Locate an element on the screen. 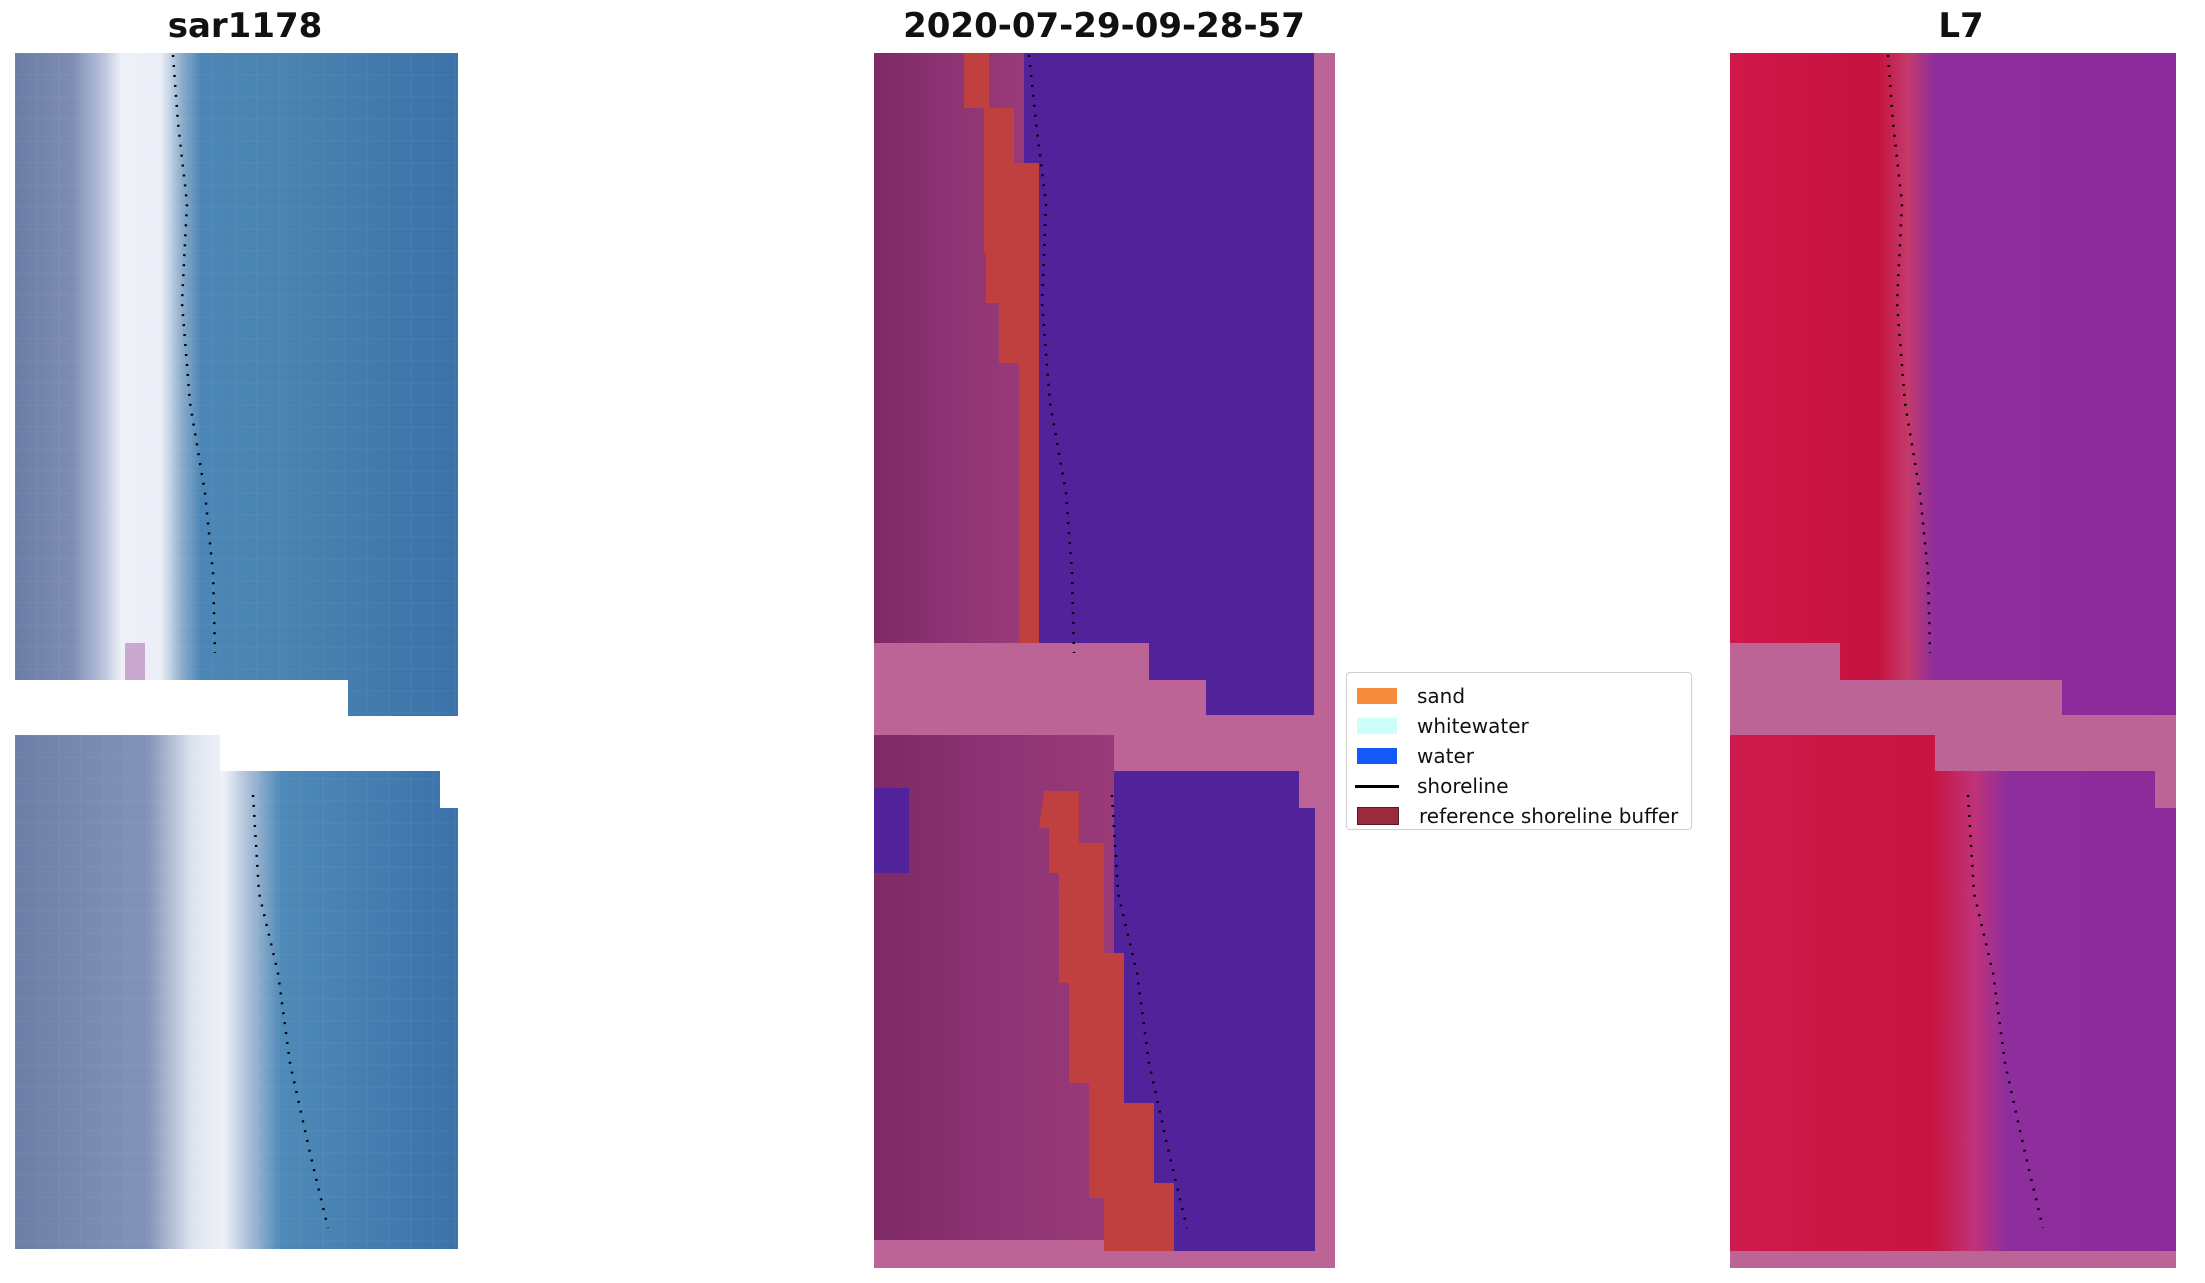 This screenshot has width=2205, height=1283. legend-label-sand: sand is located at coordinates (1441, 696).